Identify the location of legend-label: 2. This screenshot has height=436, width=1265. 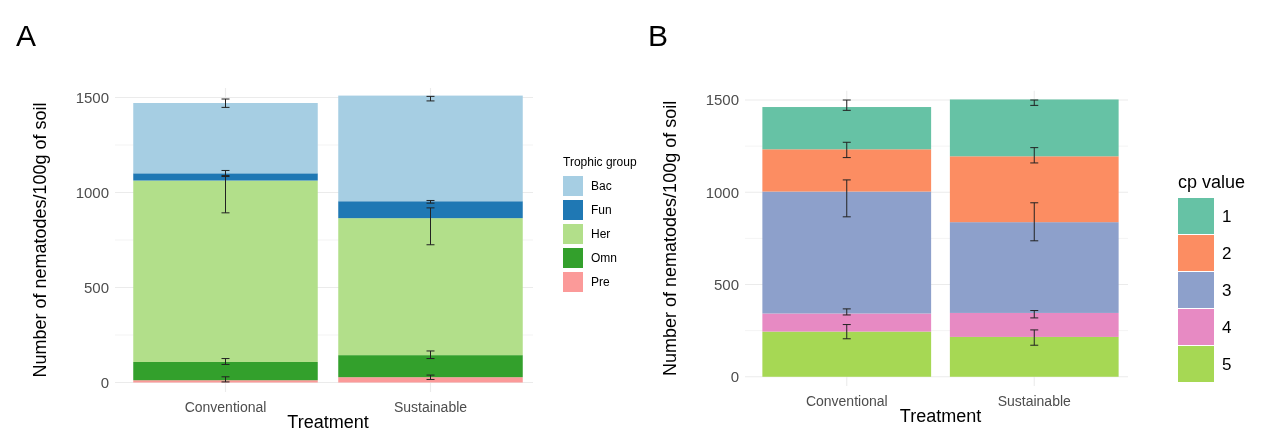
(1227, 253).